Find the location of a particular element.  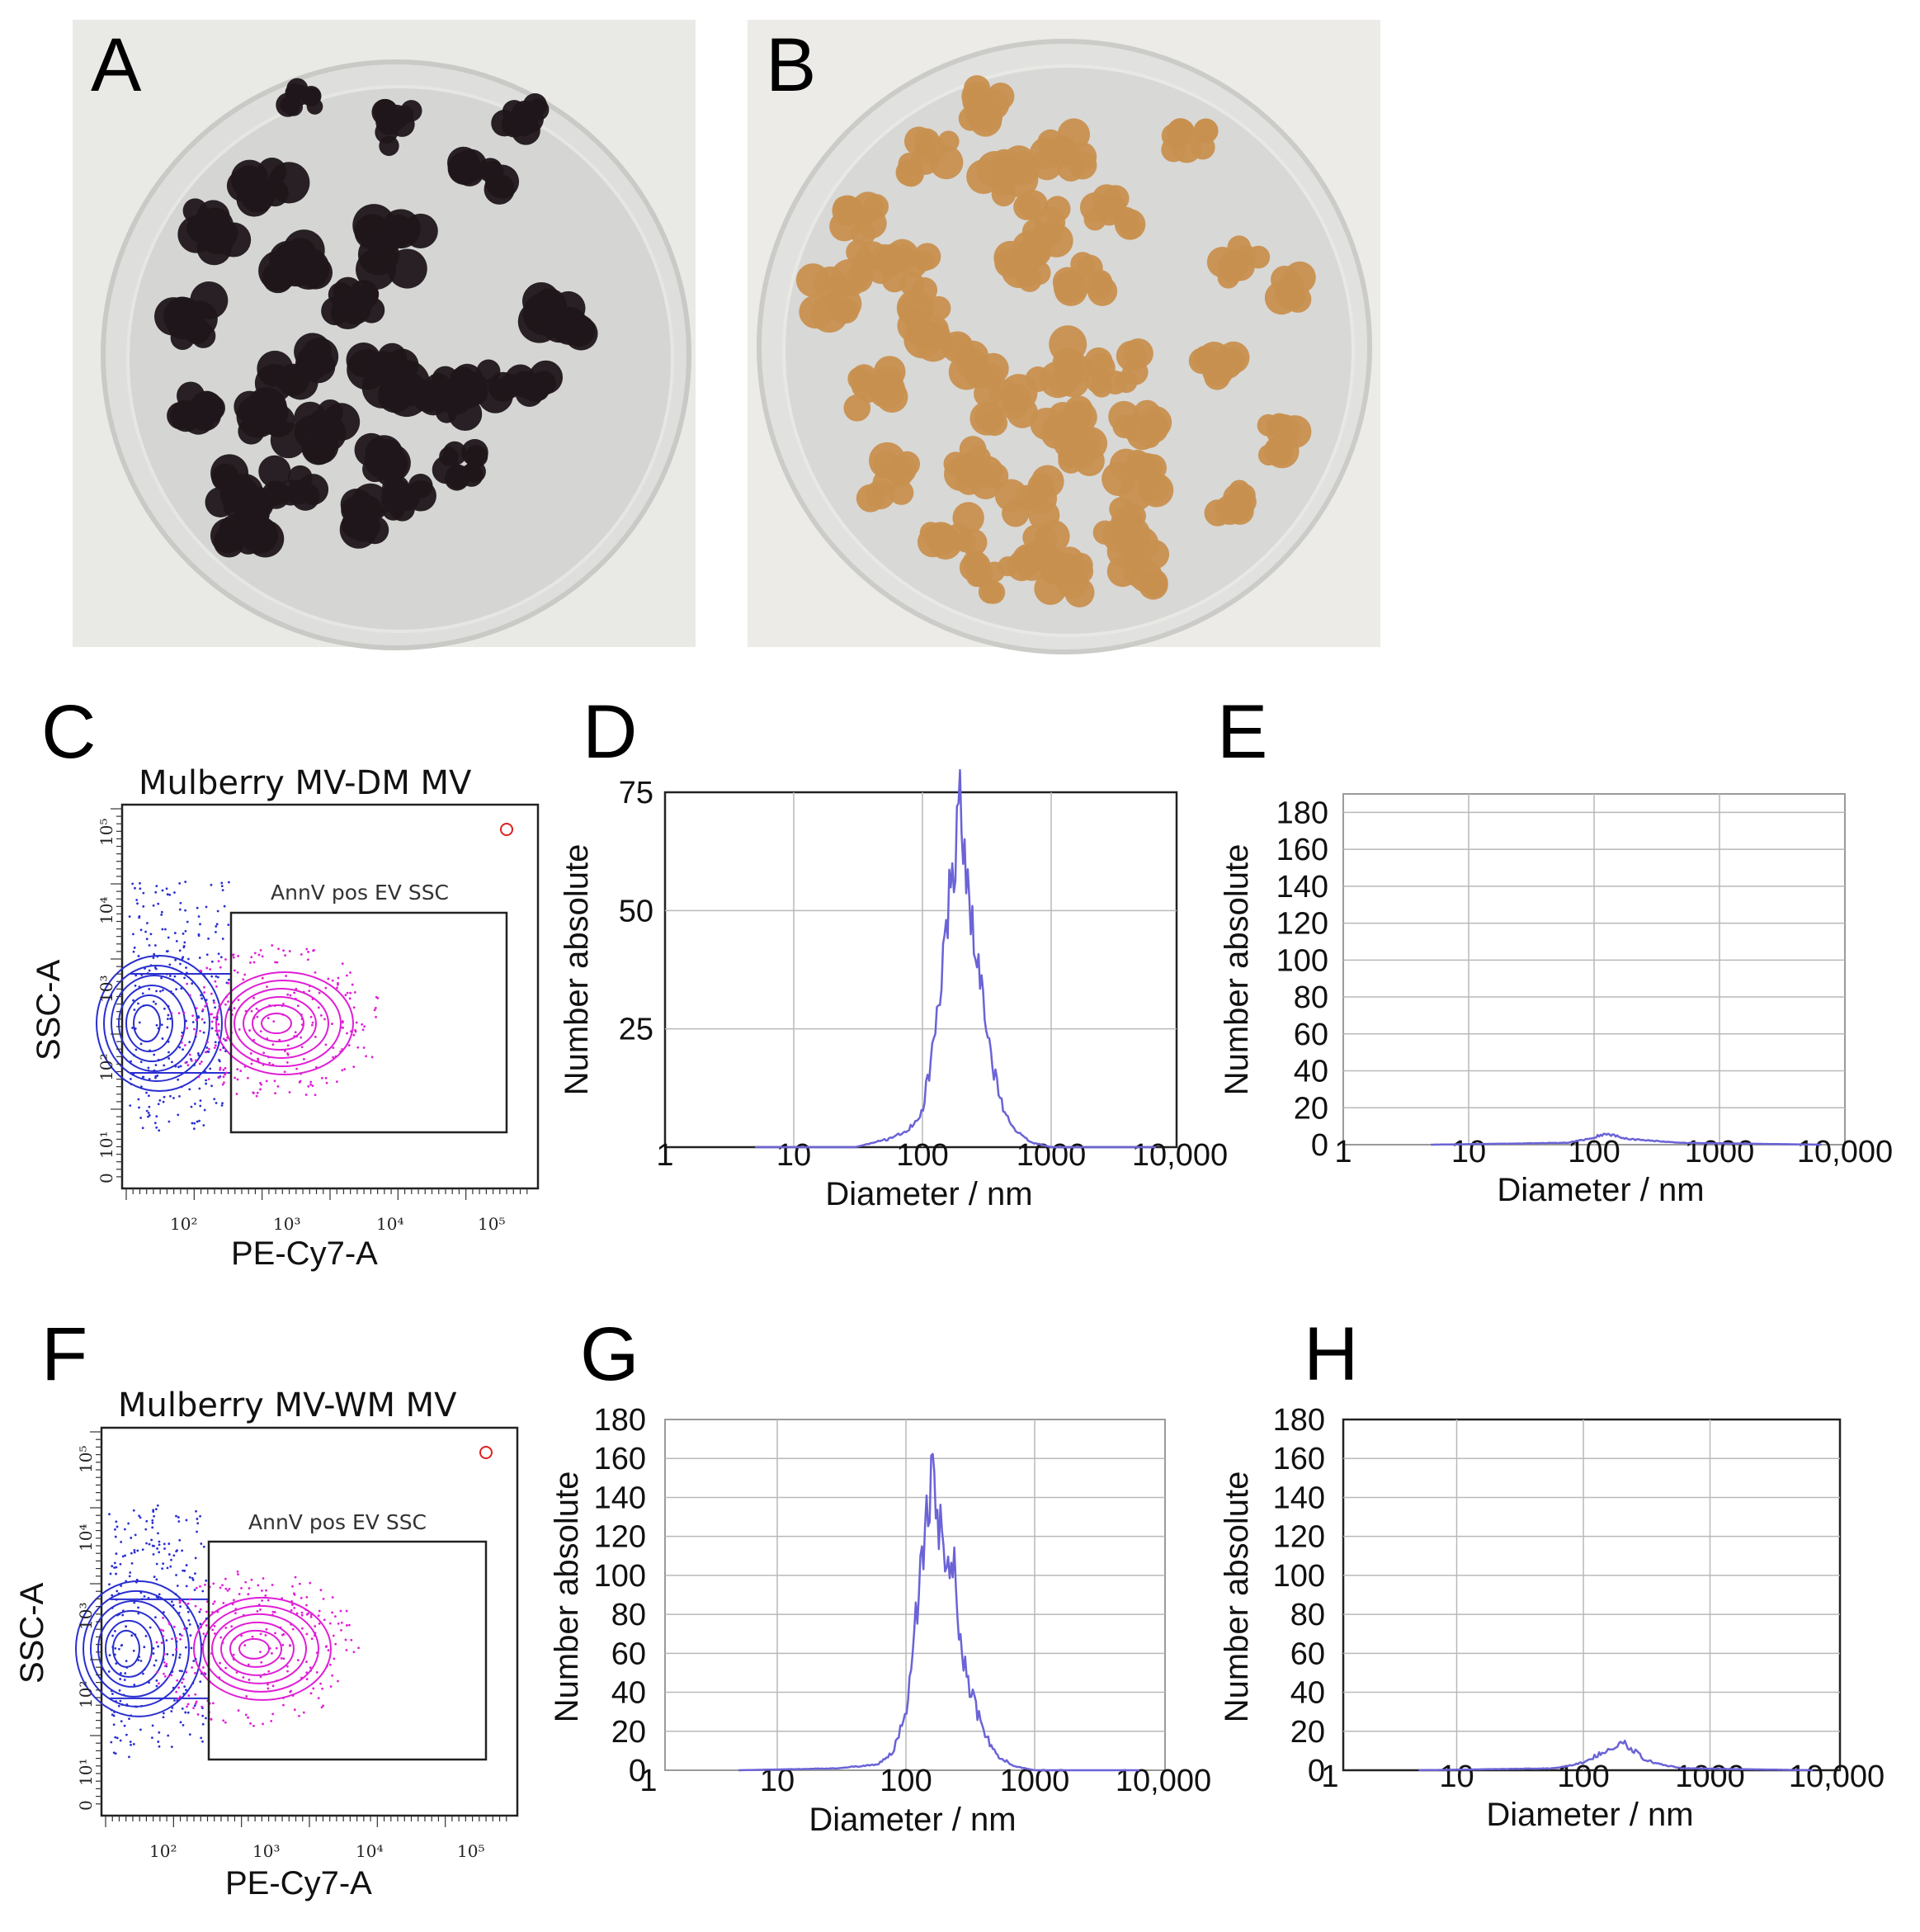

nta-size-distribution-line is located at coordinates (955, 958).